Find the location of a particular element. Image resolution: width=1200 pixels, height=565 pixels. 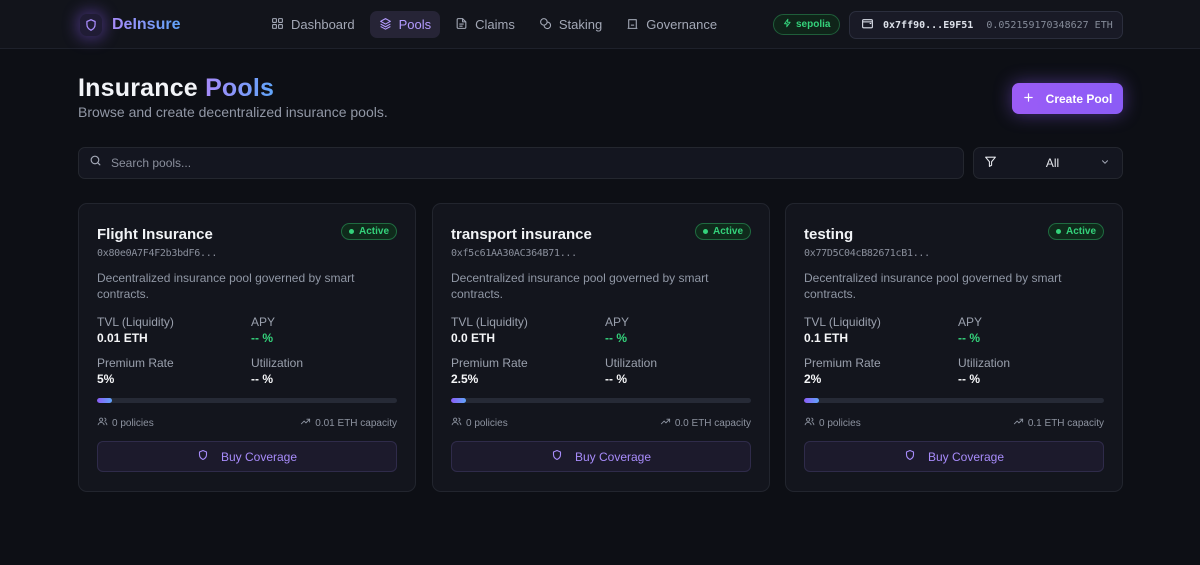

capacity-info: 0.01 ETH capacity is located at coordinates (348, 423).